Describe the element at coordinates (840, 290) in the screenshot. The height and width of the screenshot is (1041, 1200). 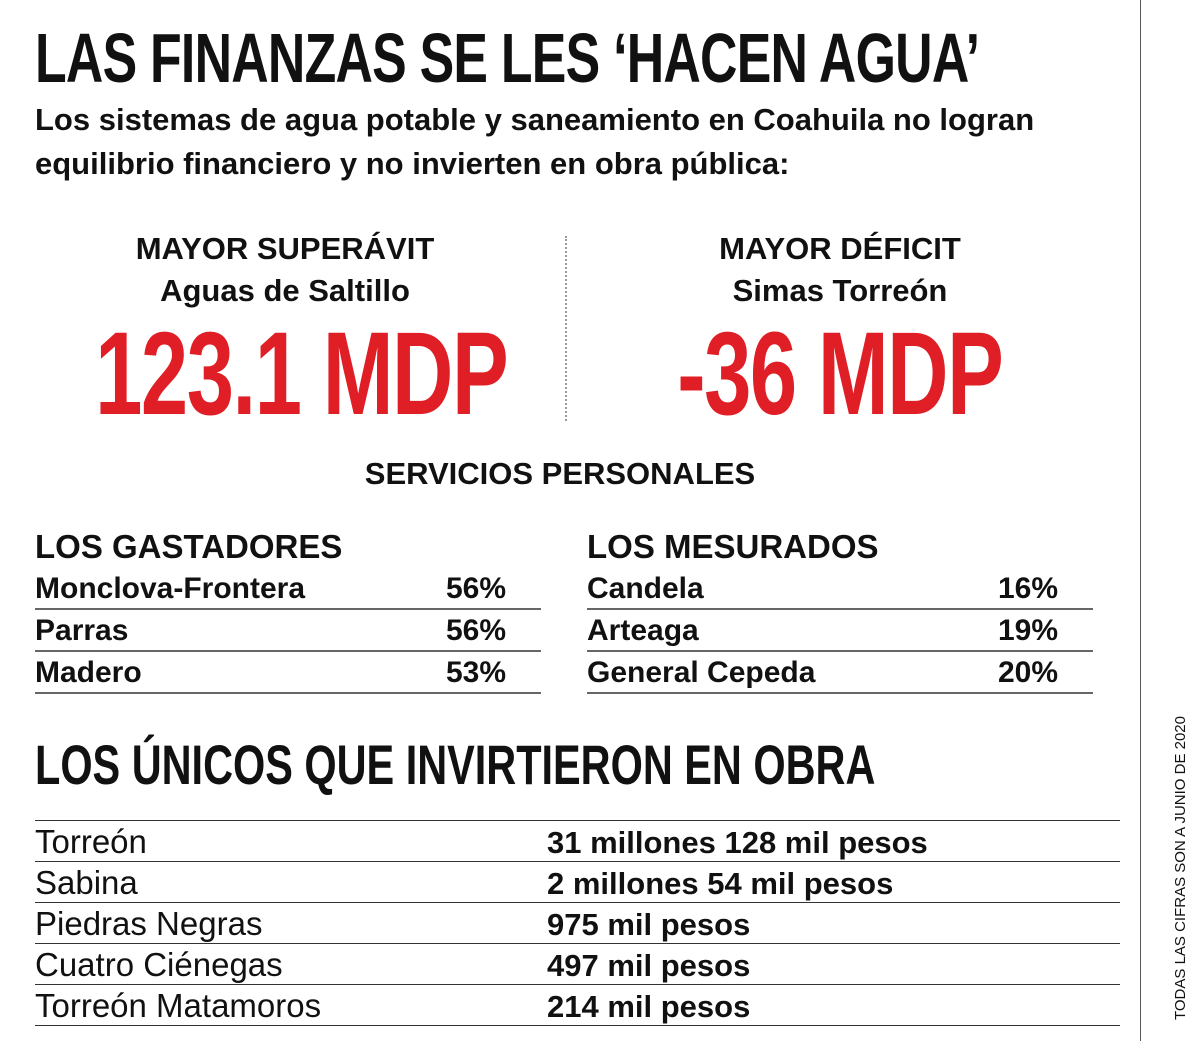
I see `highlight-entity: Simas Torreón` at that location.